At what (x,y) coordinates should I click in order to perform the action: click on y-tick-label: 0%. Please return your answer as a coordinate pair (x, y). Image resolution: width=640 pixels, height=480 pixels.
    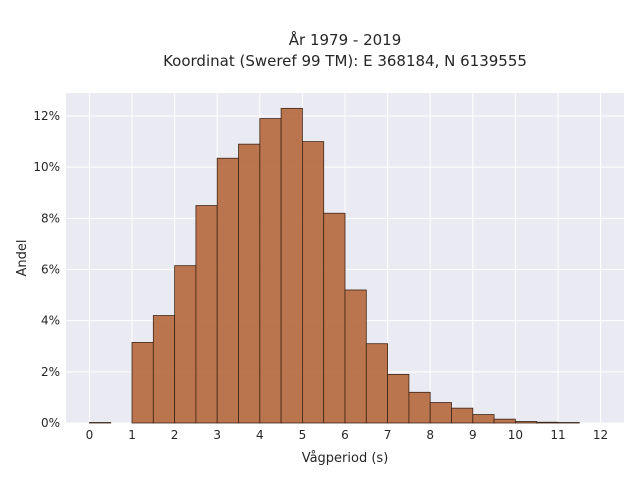
    Looking at the image, I should click on (50, 423).